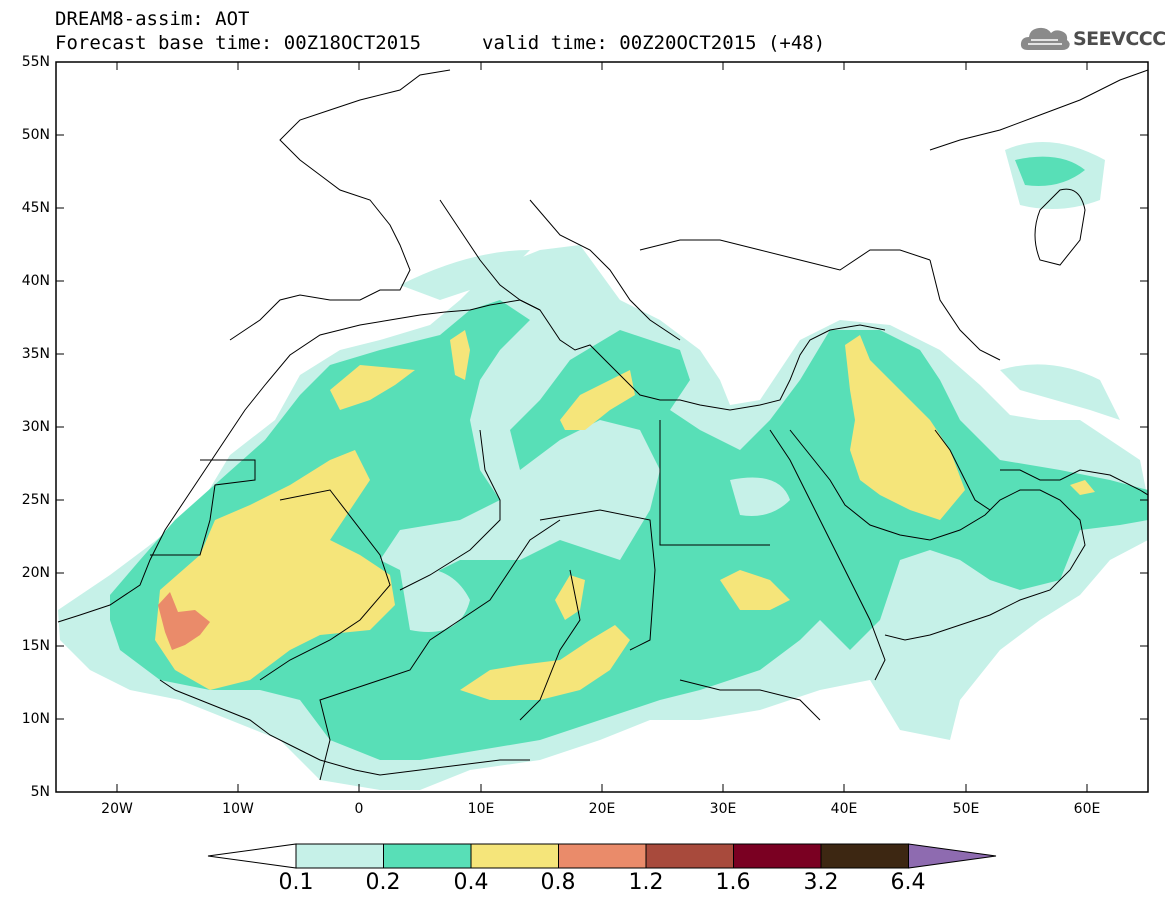 This screenshot has width=1165, height=905. What do you see at coordinates (1119, 39) in the screenshot?
I see `logo-text: SEEVCCC` at bounding box center [1119, 39].